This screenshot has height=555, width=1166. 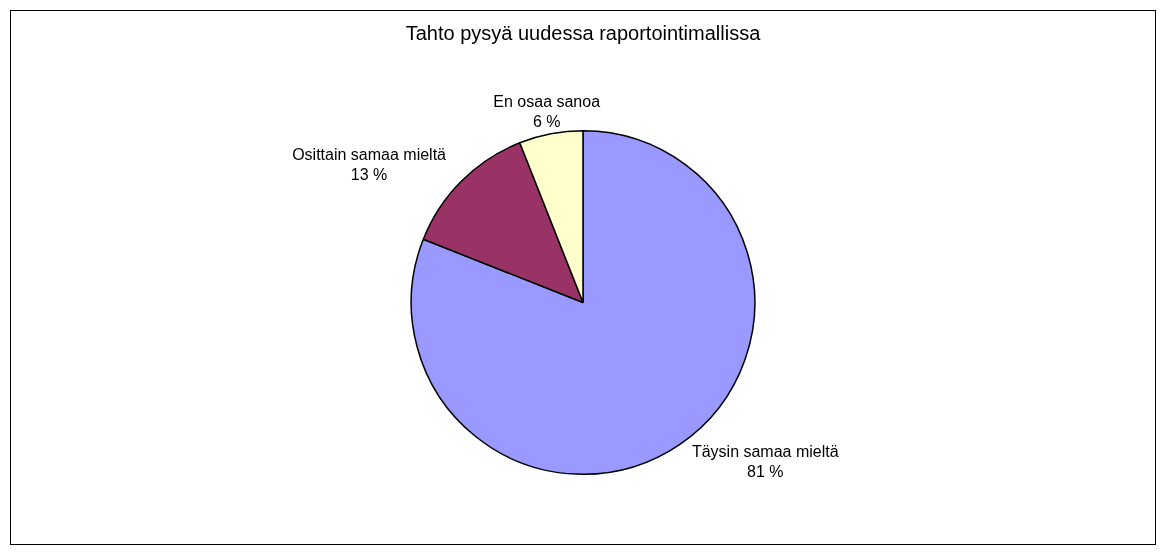 What do you see at coordinates (583, 33) in the screenshot?
I see `chart-title: Tahto pysyä uudessa raportointimallissa` at bounding box center [583, 33].